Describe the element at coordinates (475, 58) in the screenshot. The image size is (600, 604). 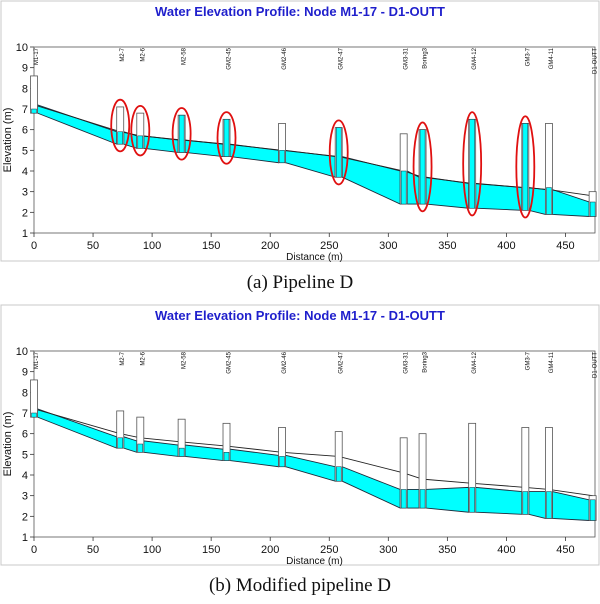
I see `node-label-GM4-12: GM4-12` at that location.